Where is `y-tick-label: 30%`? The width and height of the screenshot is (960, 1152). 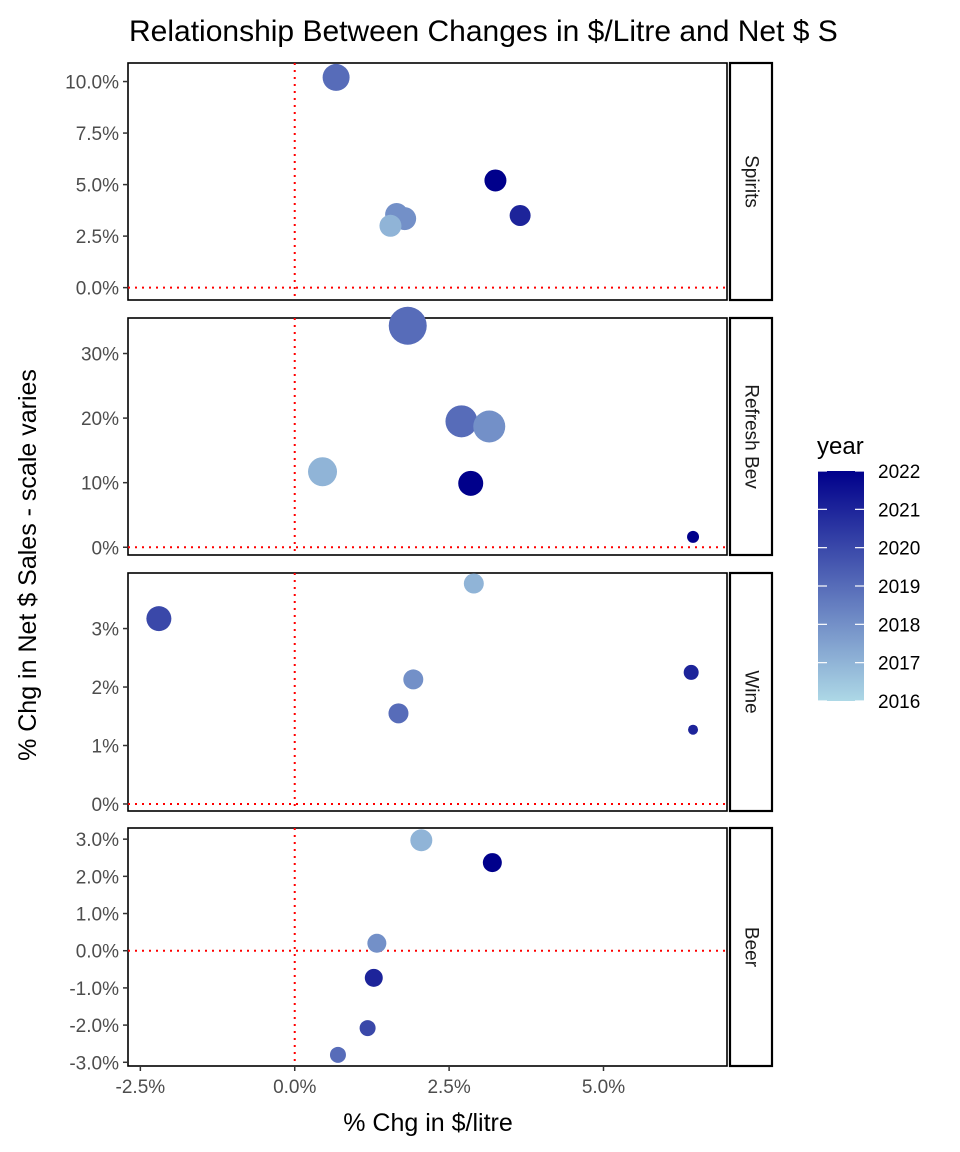
y-tick-label: 30% is located at coordinates (100, 355).